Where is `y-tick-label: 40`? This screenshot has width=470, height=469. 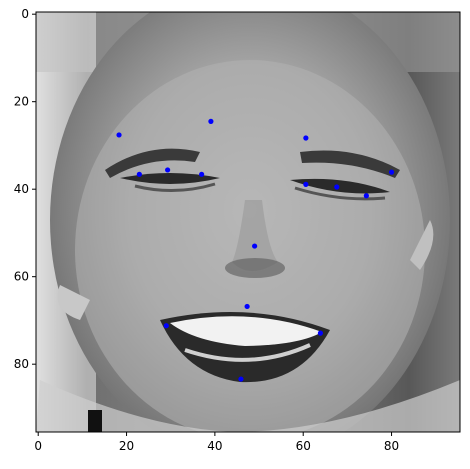 y-tick-label: 40 is located at coordinates (21, 189).